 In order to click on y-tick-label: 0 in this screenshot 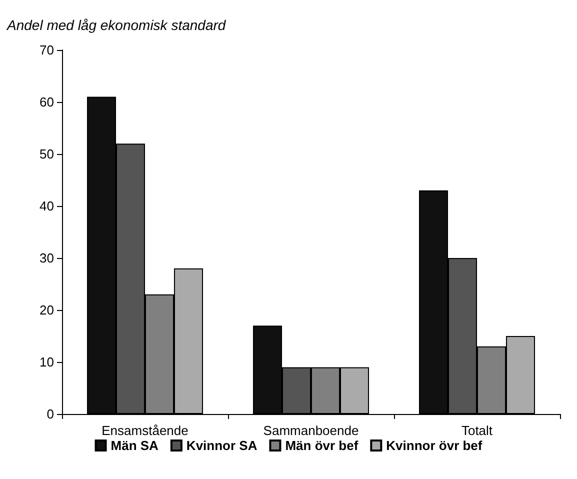, I will do `click(50, 414)`.